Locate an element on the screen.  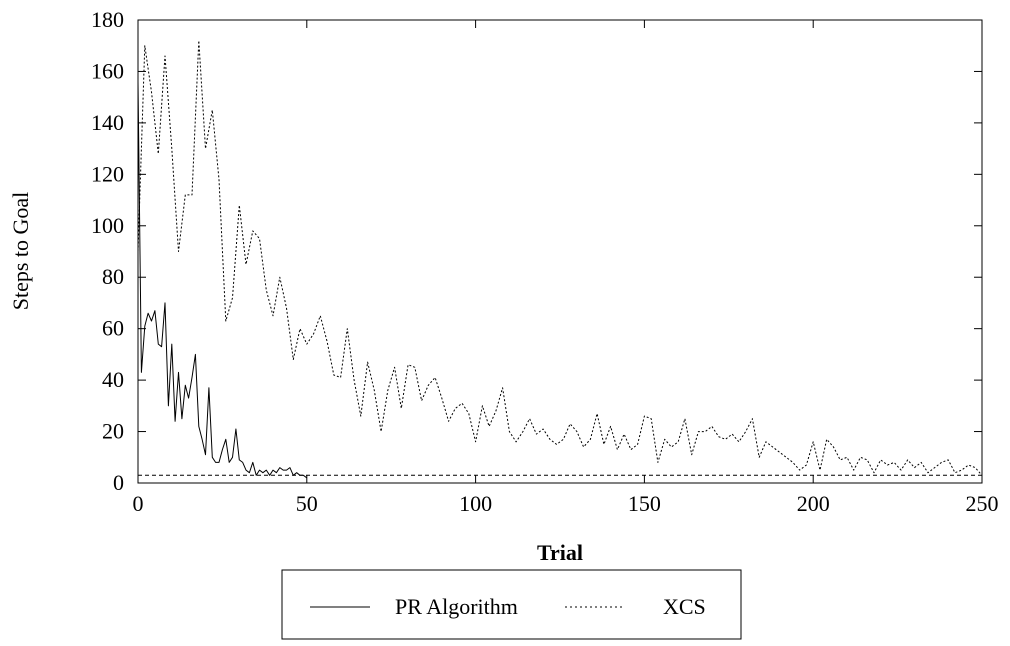
legend-box is located at coordinates (511, 604).